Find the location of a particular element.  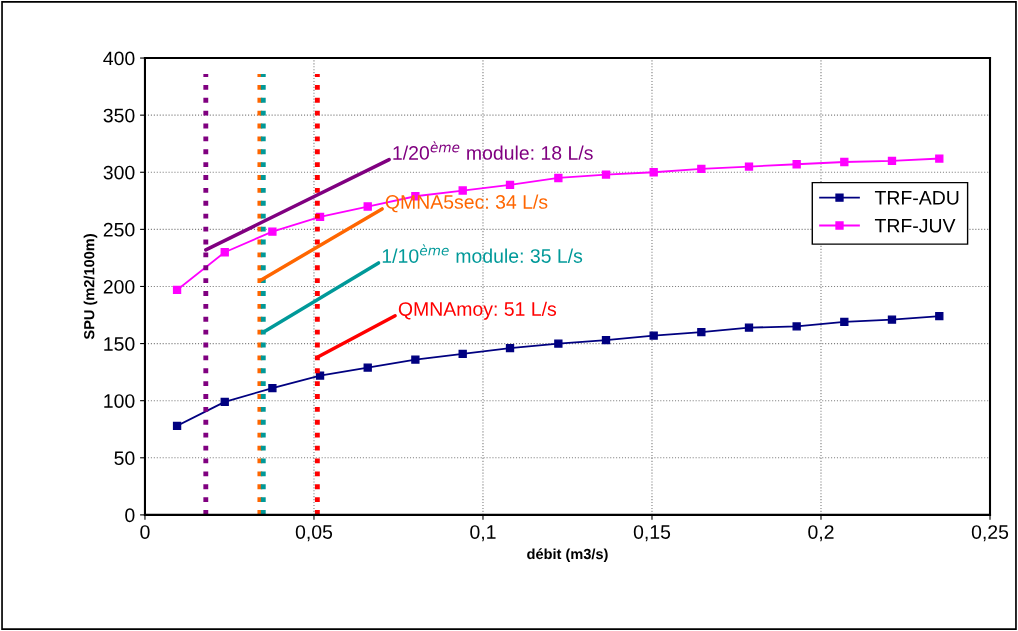

ref-line-label: 1/10$^{ème}$ module: 35 L/s is located at coordinates (482, 253).